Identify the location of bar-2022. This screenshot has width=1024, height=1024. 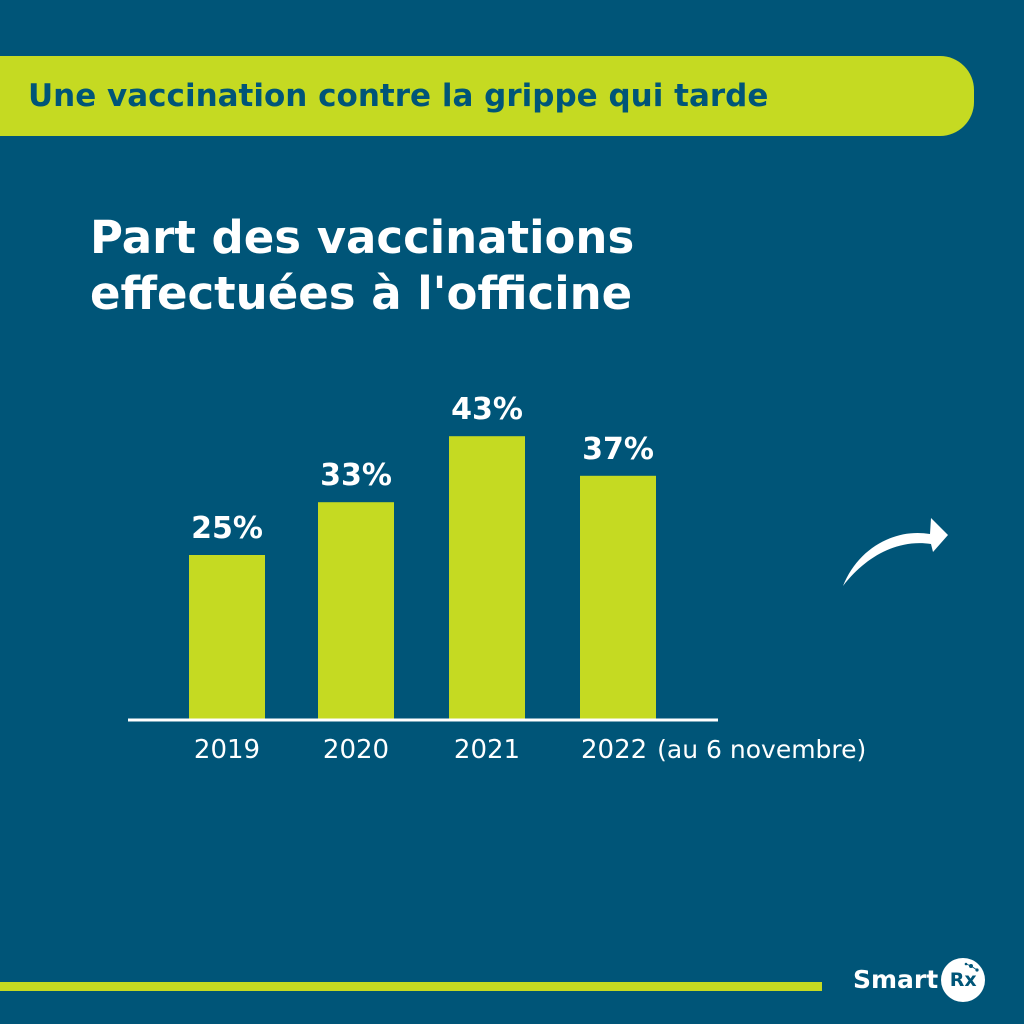
(618, 597).